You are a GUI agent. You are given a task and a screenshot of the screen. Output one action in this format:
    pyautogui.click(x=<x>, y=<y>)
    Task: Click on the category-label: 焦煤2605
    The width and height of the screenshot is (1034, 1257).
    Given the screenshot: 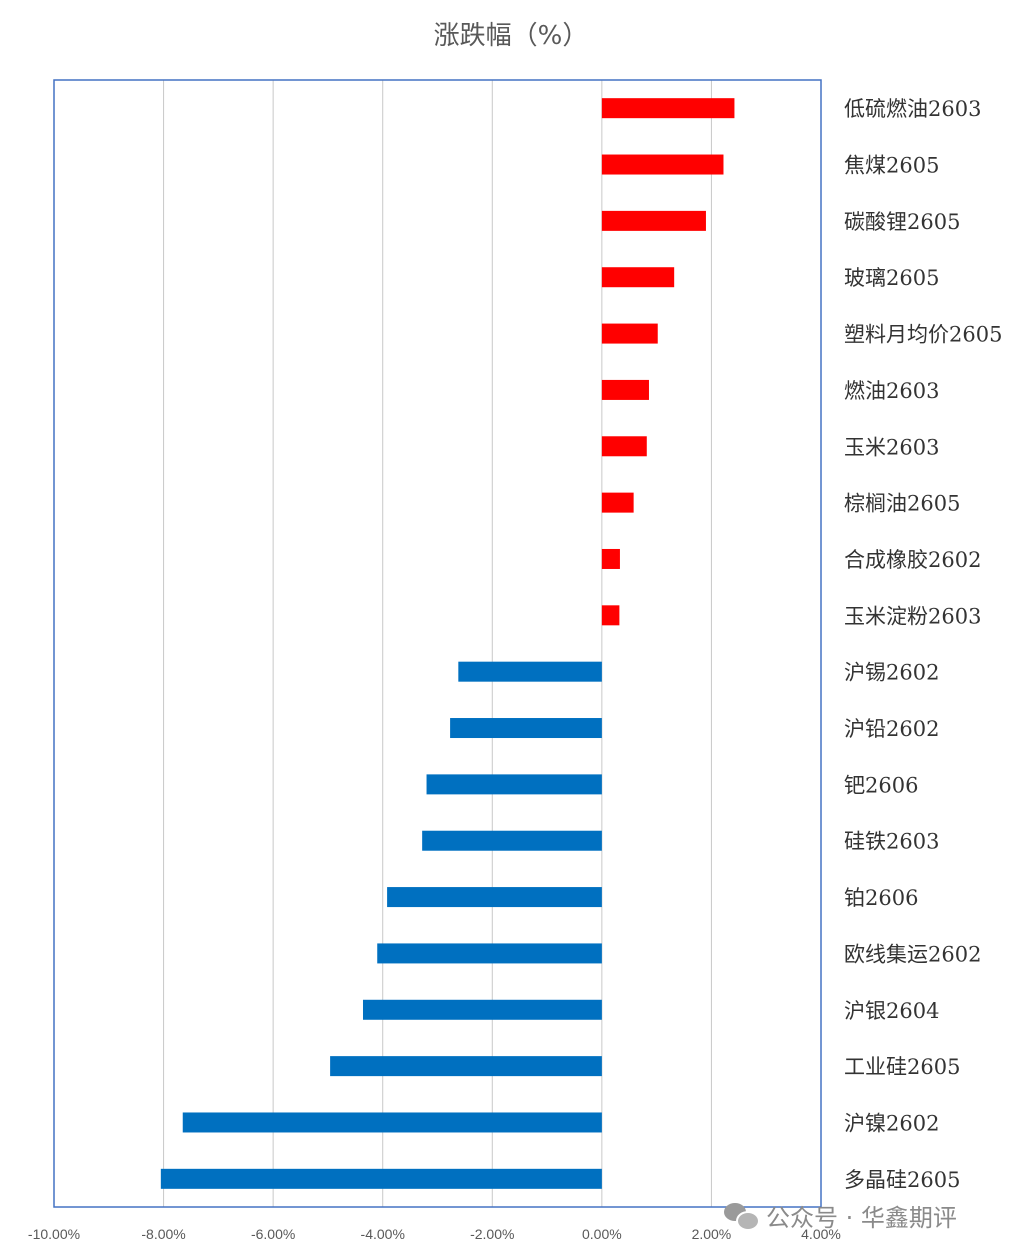 What is the action you would take?
    pyautogui.click(x=891, y=166)
    